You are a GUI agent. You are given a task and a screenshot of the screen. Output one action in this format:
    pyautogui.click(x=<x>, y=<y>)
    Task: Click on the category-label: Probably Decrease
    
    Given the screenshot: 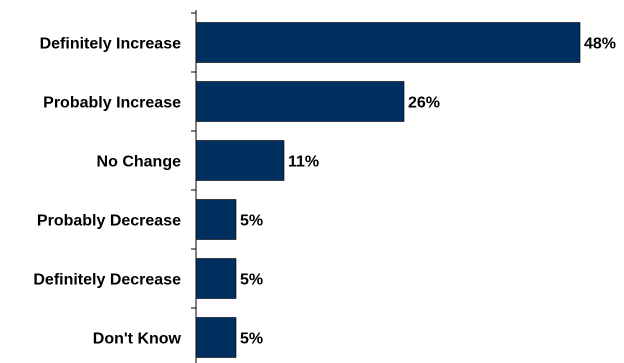 What is the action you would take?
    pyautogui.click(x=109, y=221)
    